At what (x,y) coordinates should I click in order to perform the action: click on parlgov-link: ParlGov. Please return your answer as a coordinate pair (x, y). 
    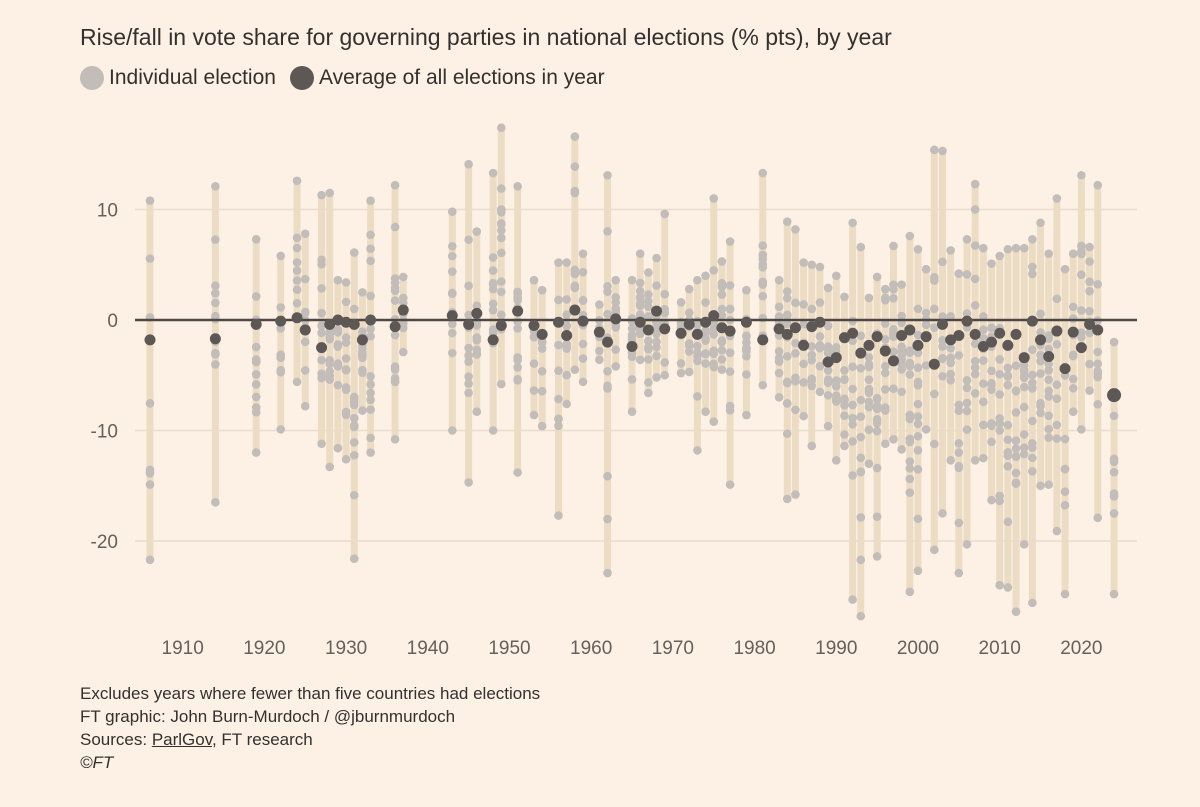
    Looking at the image, I should click on (181, 739).